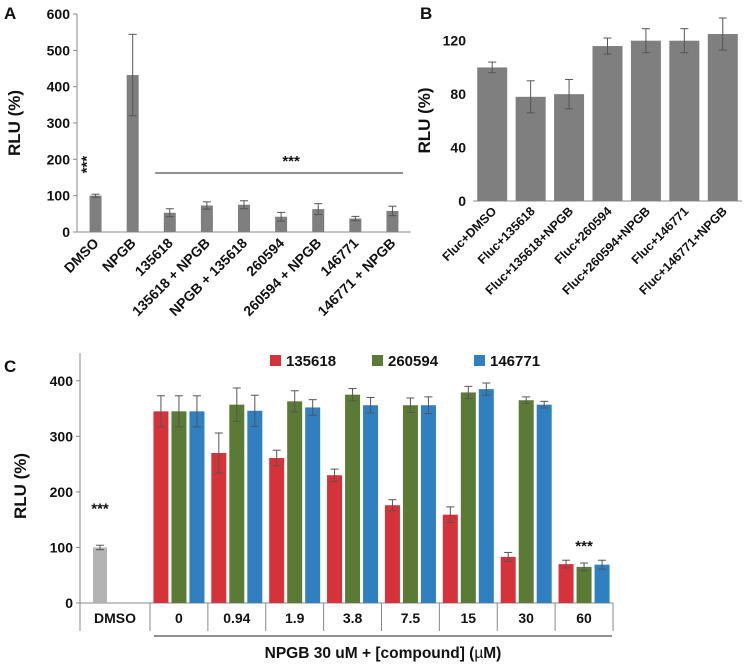 Image resolution: width=747 pixels, height=667 pixels. What do you see at coordinates (115, 618) in the screenshot?
I see `panel-c-x-tick-label-dmso: DMSO` at bounding box center [115, 618].